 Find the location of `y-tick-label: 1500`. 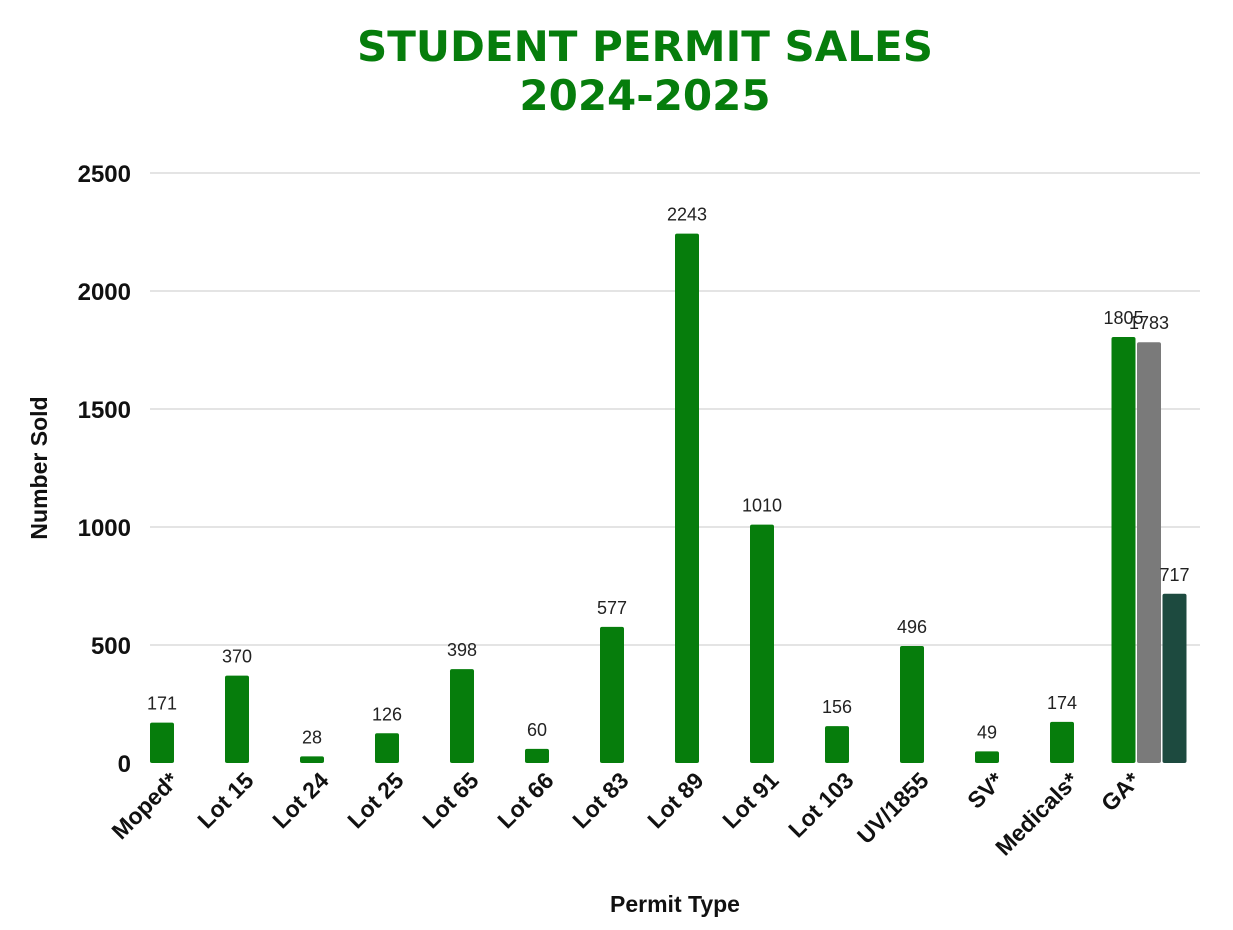

y-tick-label: 1500 is located at coordinates (104, 410).